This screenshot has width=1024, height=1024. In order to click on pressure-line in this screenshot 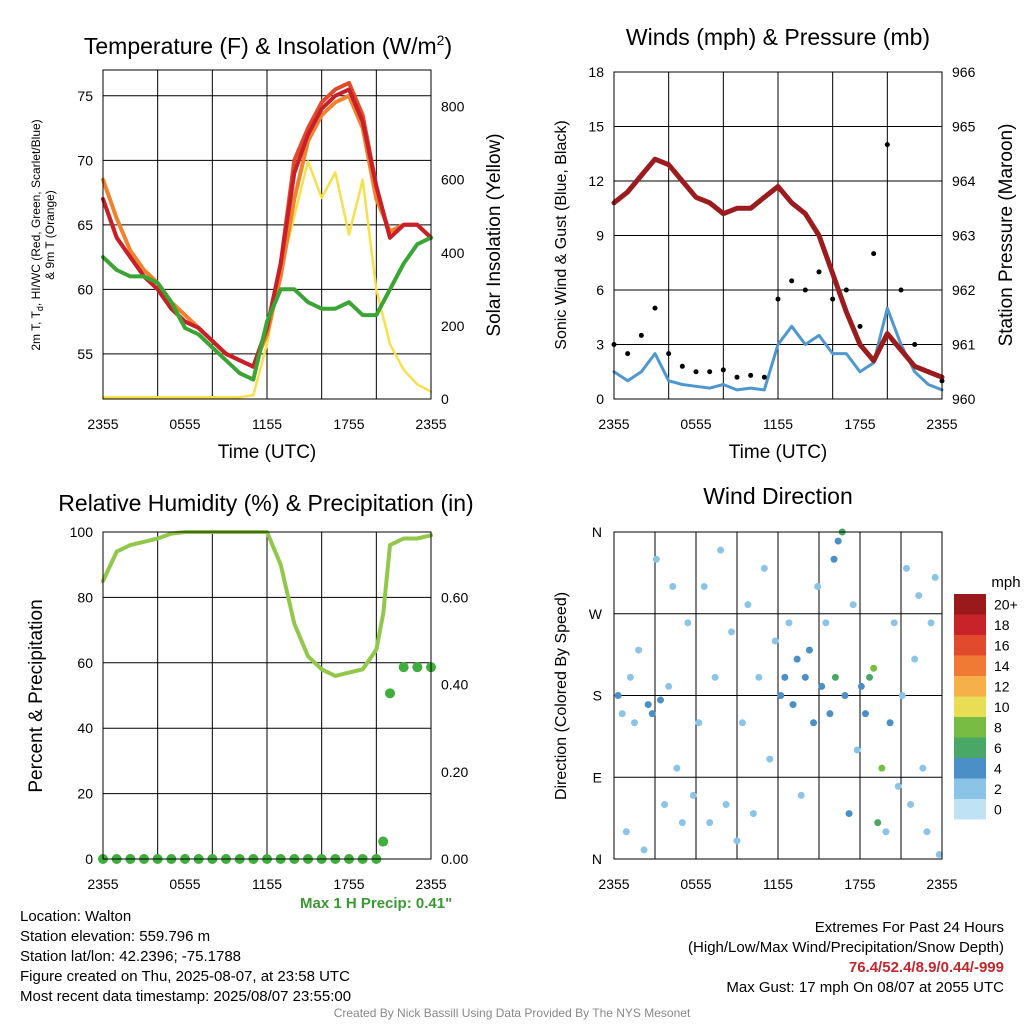, I will do `click(778, 268)`.